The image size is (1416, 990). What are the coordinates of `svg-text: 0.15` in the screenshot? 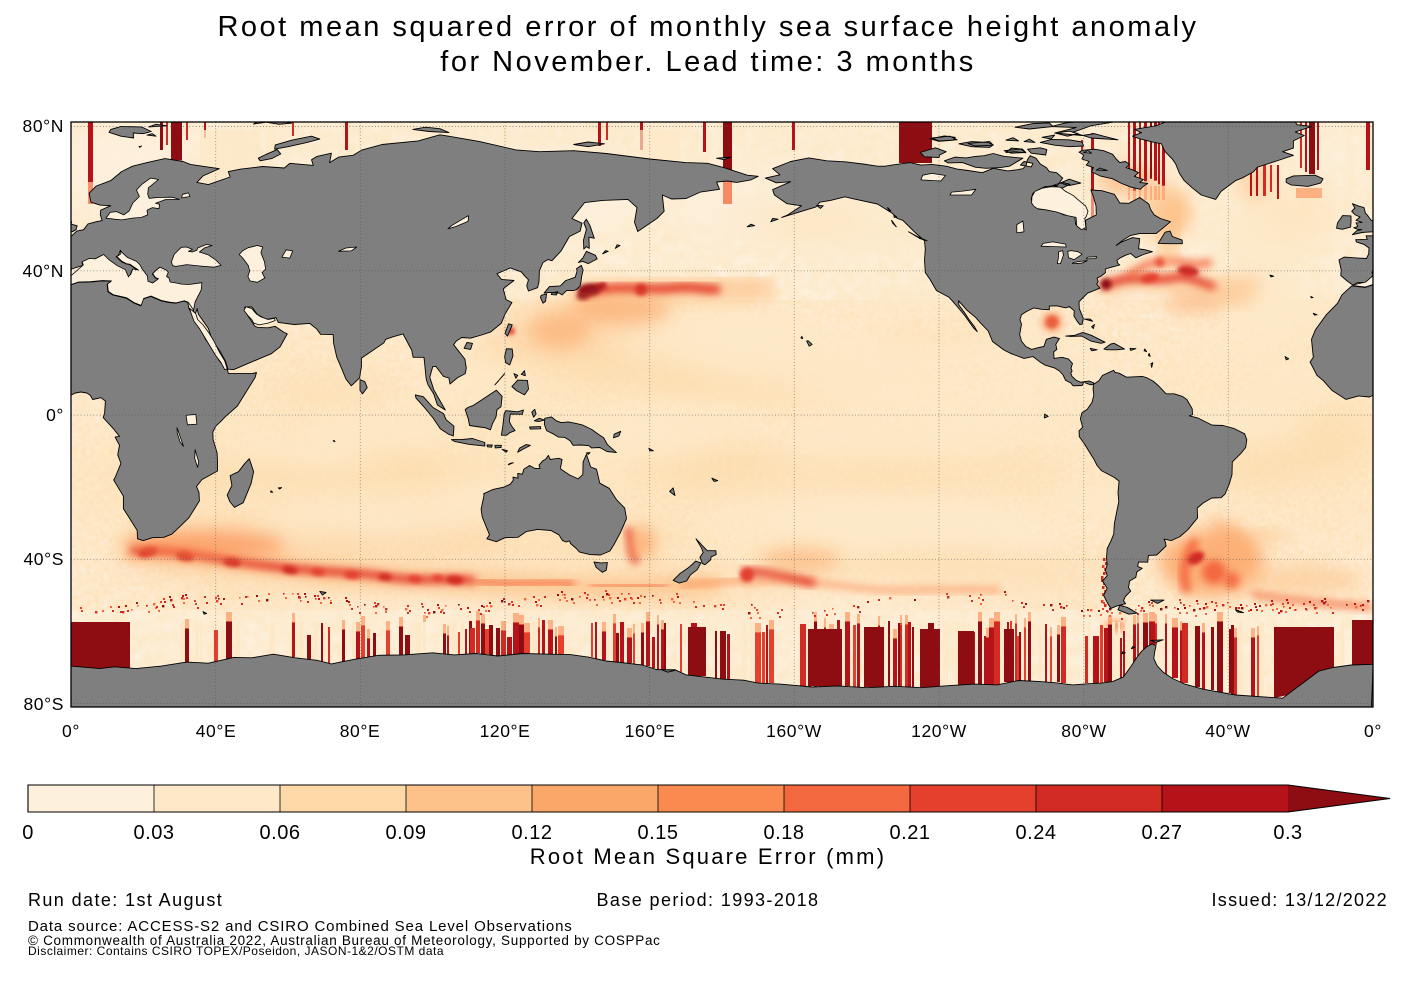 It's located at (658, 833).